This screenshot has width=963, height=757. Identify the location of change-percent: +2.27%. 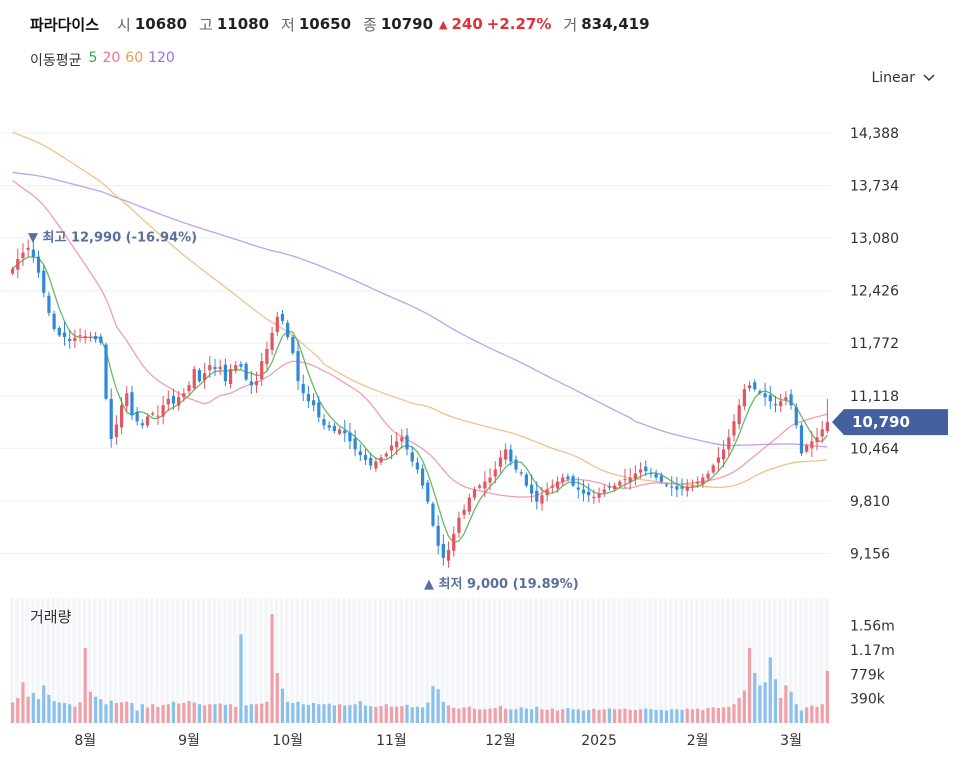
(519, 24).